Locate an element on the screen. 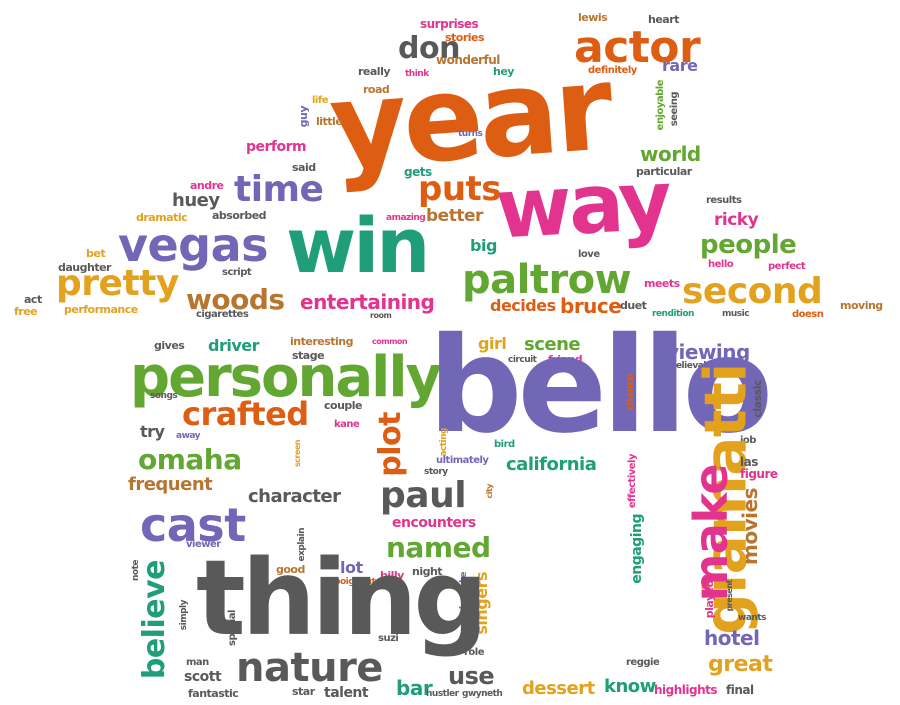 The image size is (900, 705). word-meets: meets is located at coordinates (662, 283).